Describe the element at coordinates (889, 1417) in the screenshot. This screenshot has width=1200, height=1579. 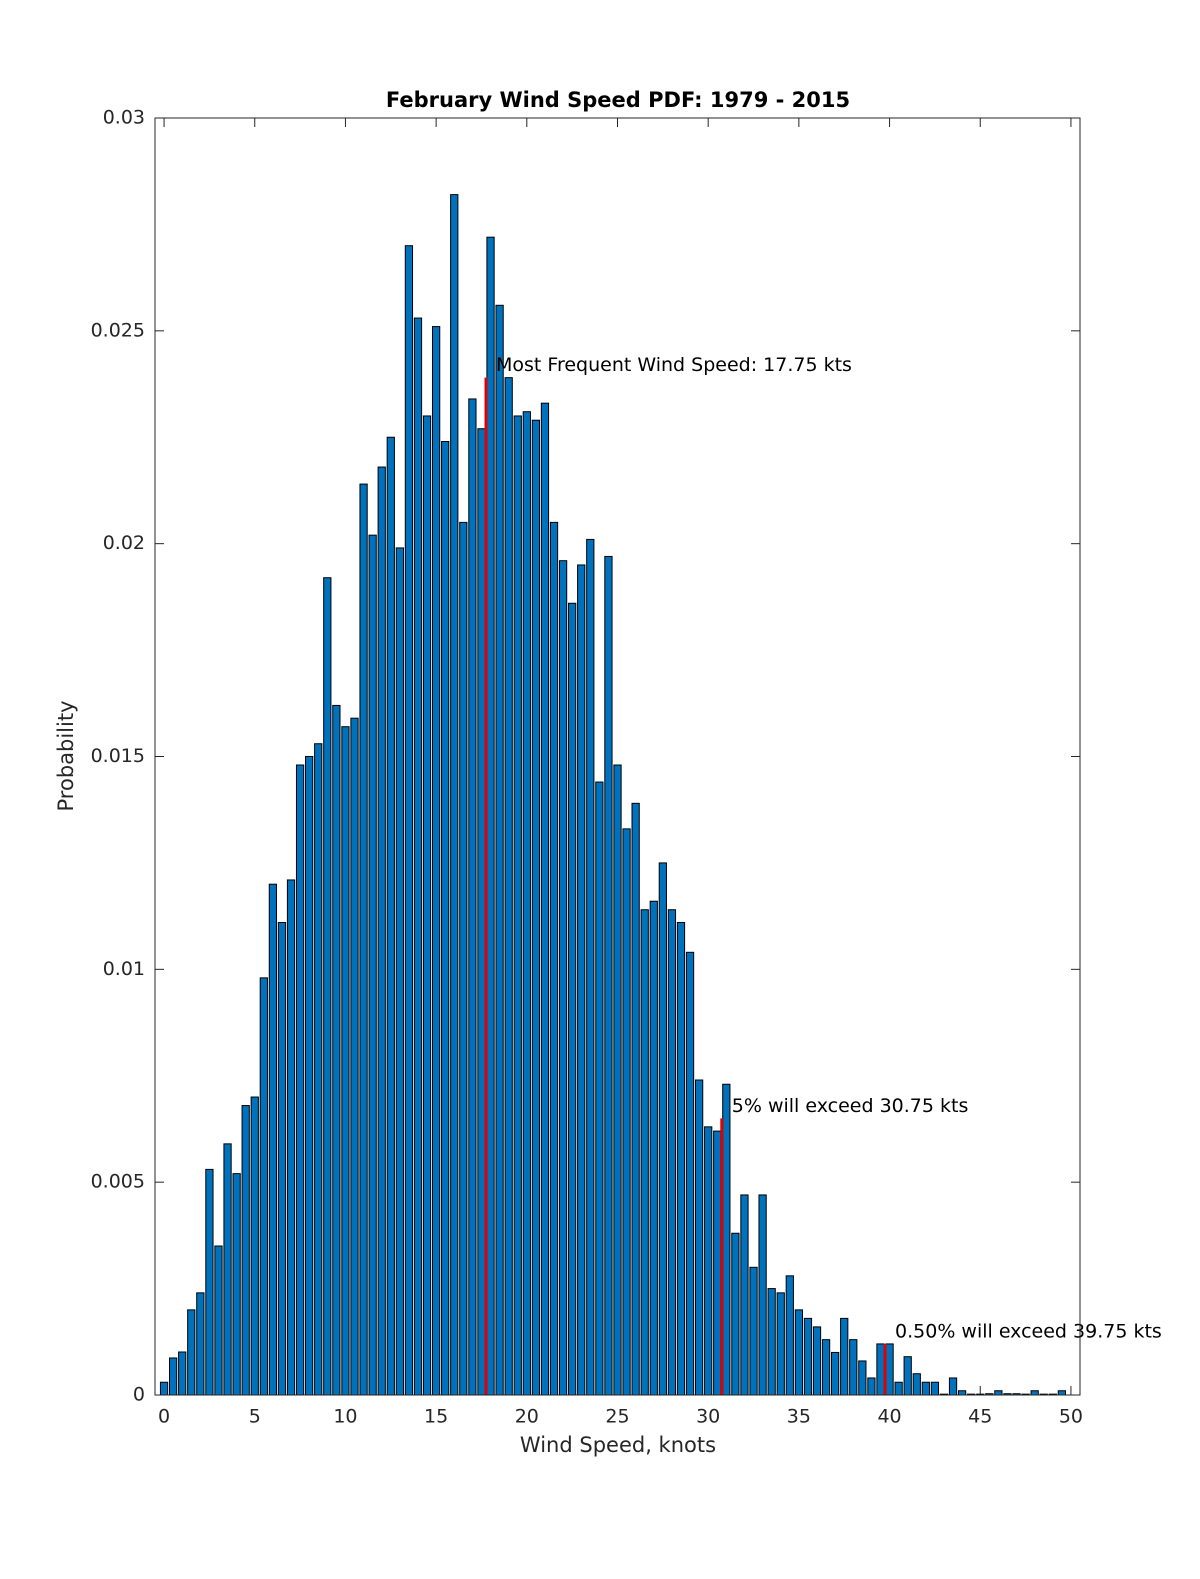
I see `x-tick-label: 40` at that location.